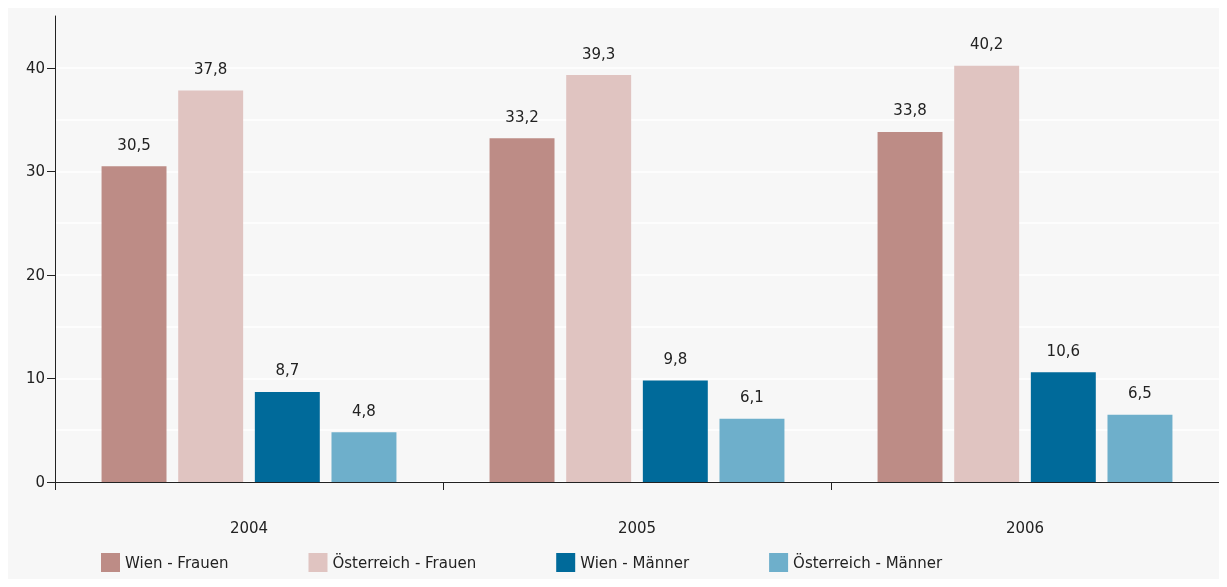  Describe the element at coordinates (40, 482) in the screenshot. I see `y-tick-label: 0` at that location.